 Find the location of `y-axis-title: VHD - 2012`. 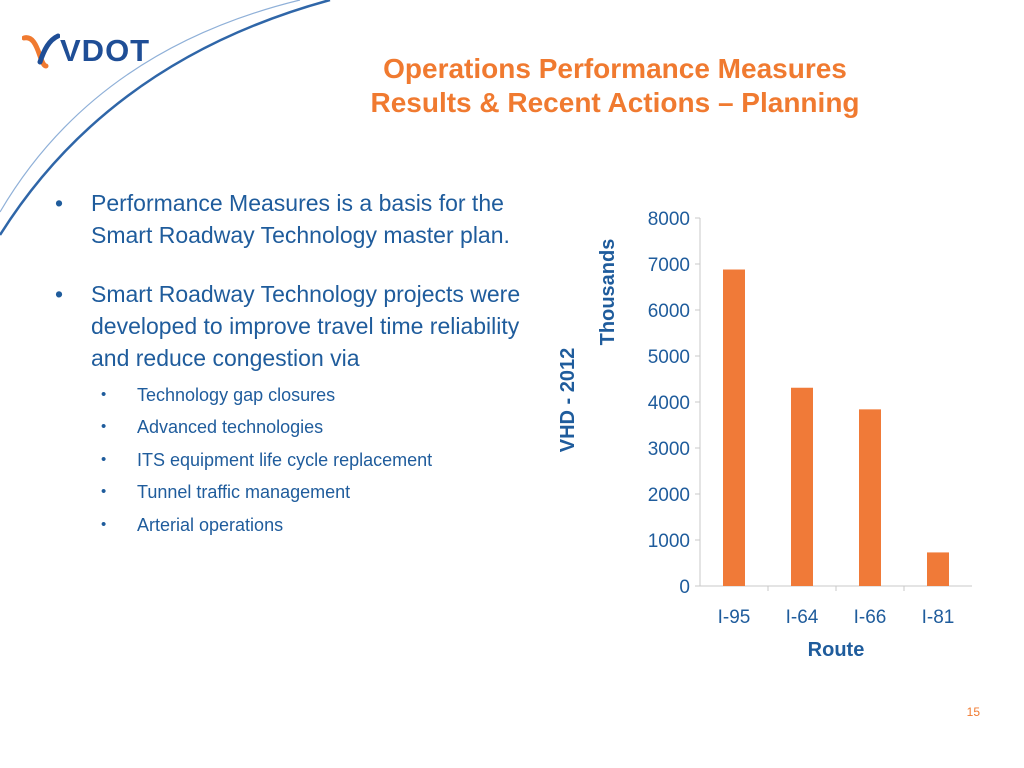

y-axis-title: VHD - 2012 is located at coordinates (568, 400).